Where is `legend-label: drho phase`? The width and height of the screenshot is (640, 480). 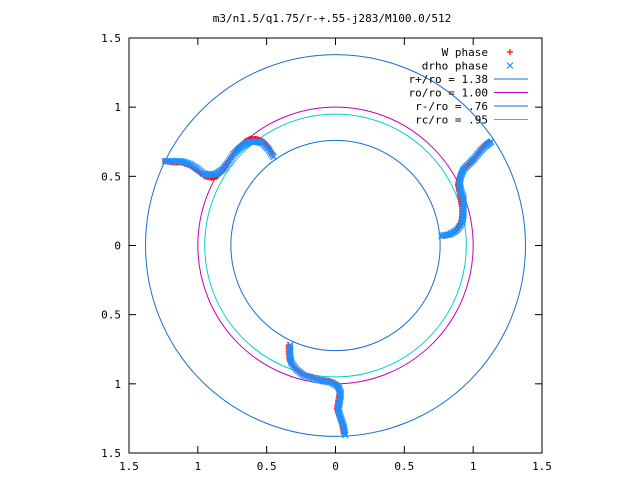
legend-label: drho phase is located at coordinates (455, 66).